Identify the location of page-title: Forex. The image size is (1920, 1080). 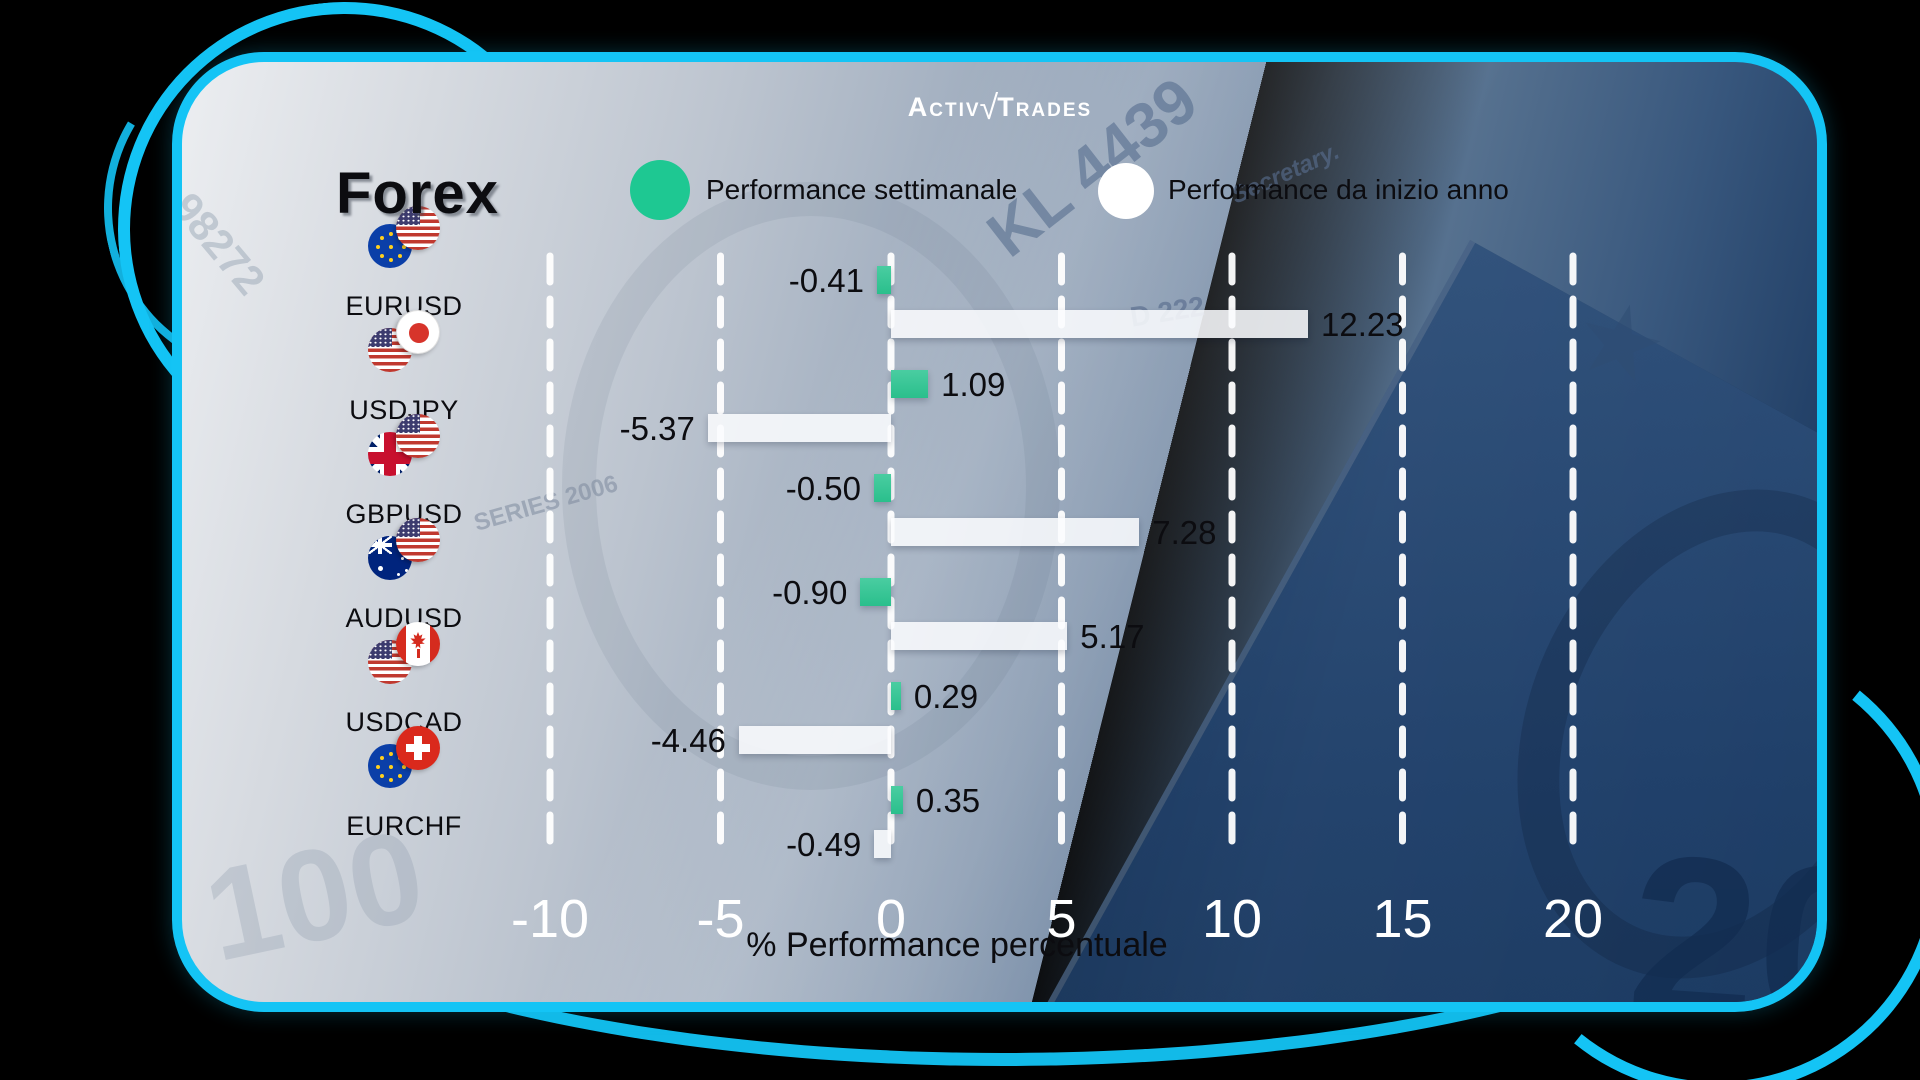
(417, 193).